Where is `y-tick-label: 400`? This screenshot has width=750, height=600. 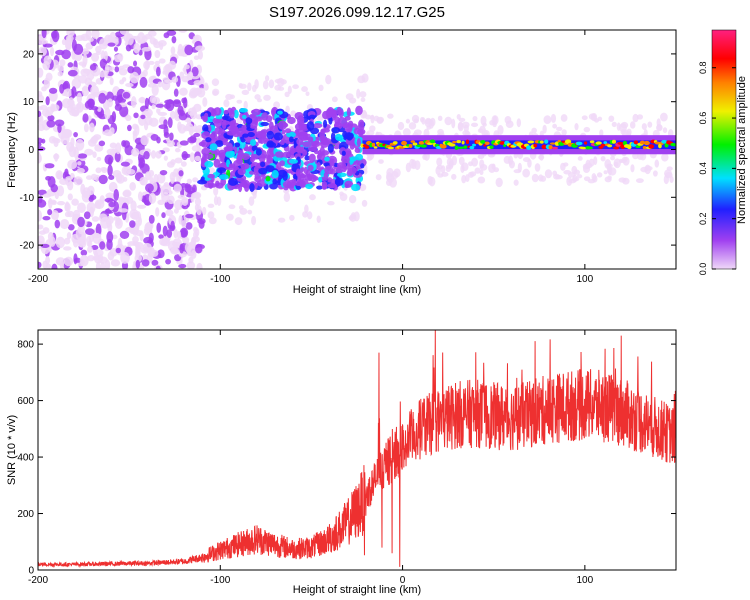
y-tick-label: 400 is located at coordinates (25, 458).